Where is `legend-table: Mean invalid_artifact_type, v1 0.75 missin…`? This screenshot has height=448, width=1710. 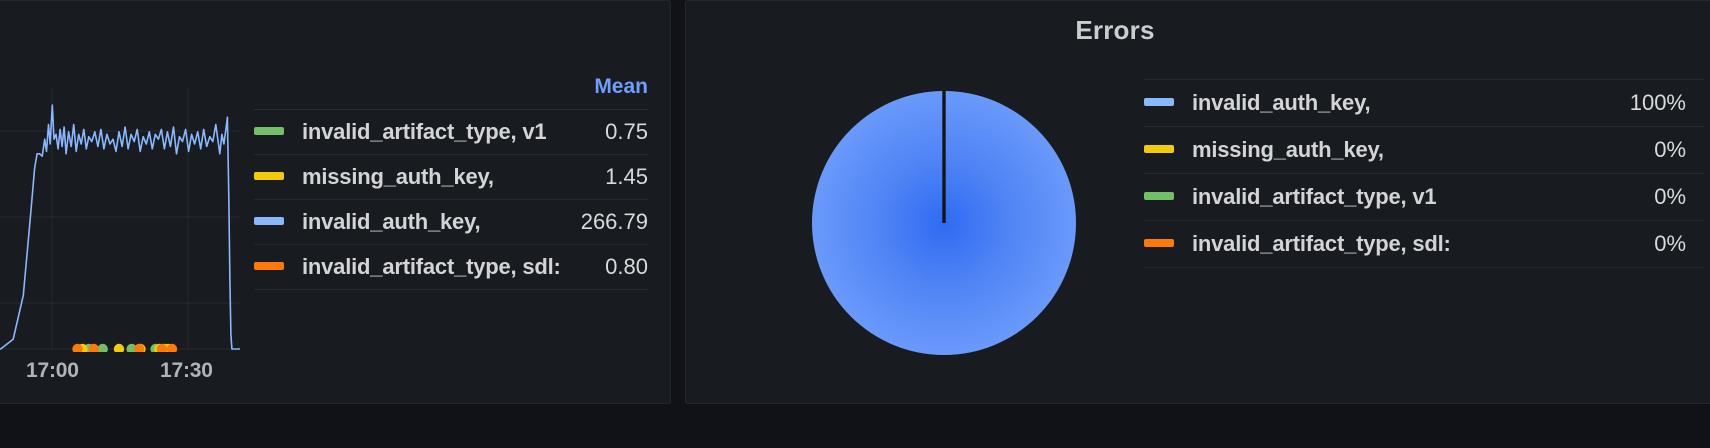 legend-table: Mean invalid_artifact_type, v1 0.75 missin… is located at coordinates (451, 182).